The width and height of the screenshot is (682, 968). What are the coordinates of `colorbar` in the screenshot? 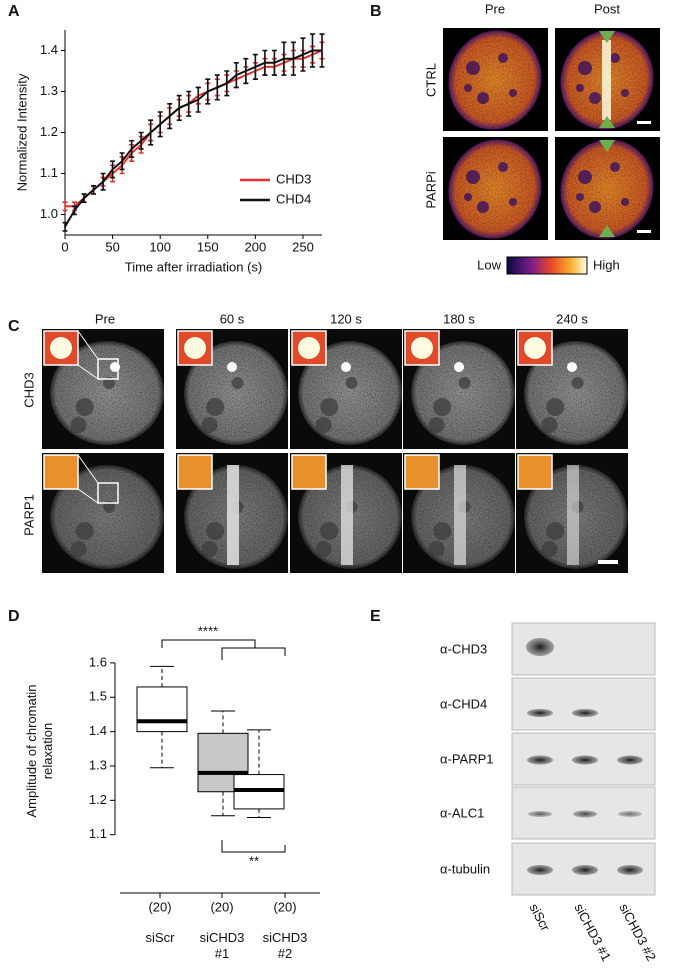 It's located at (547, 265).